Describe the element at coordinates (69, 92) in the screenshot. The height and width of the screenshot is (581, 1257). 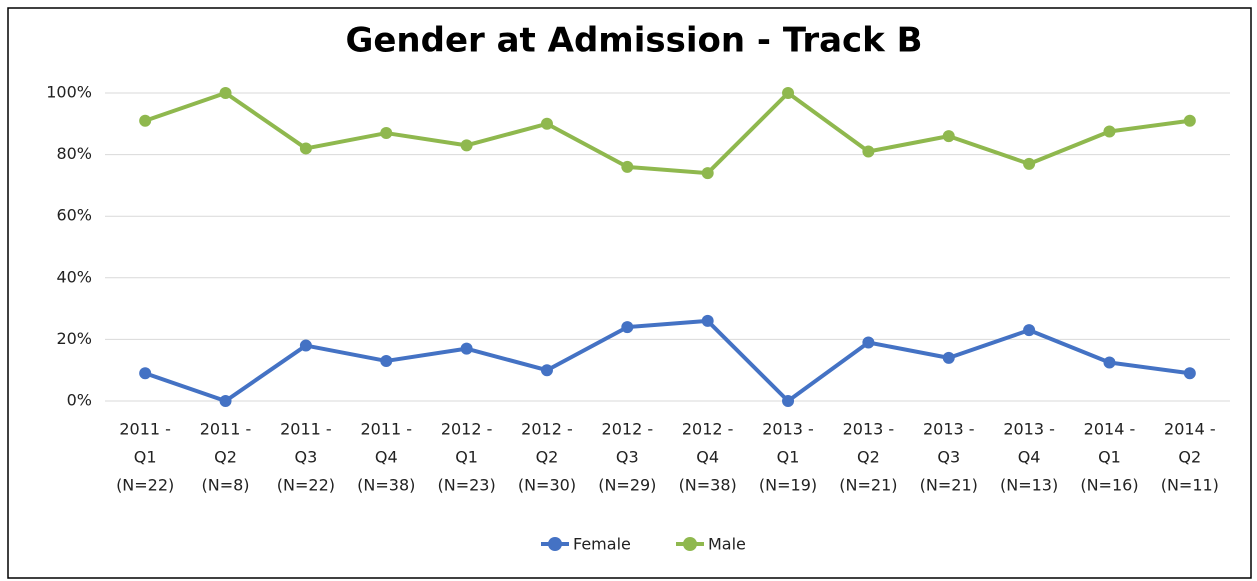
I see `y-tick-label: 100%` at that location.